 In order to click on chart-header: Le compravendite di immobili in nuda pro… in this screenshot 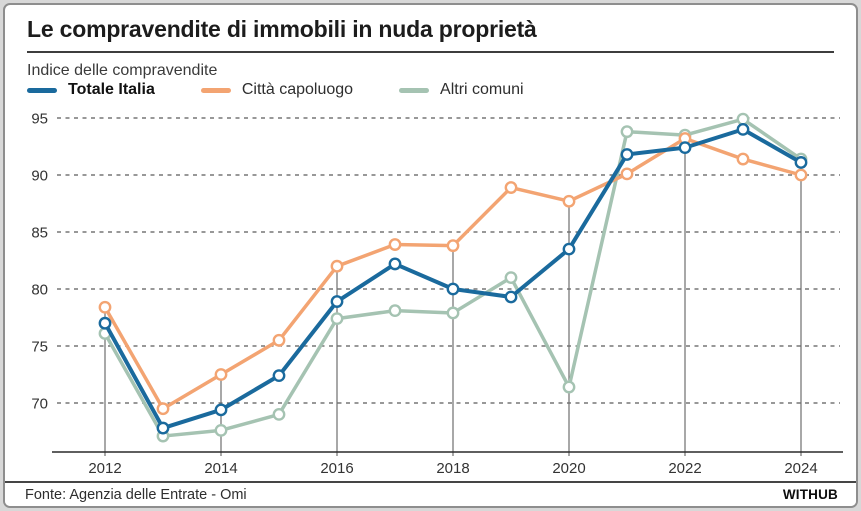, I will do `click(430, 42)`.